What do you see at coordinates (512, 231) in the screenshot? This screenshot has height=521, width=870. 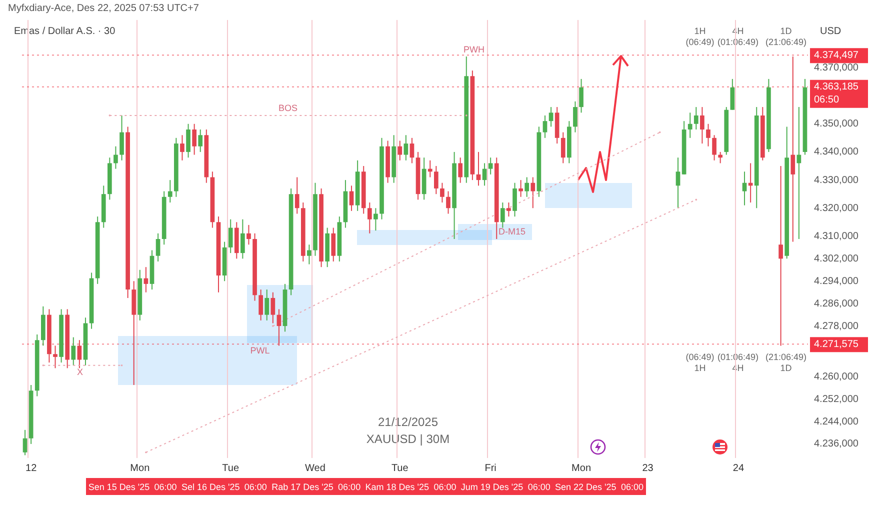 I see `annotation: D-M15` at bounding box center [512, 231].